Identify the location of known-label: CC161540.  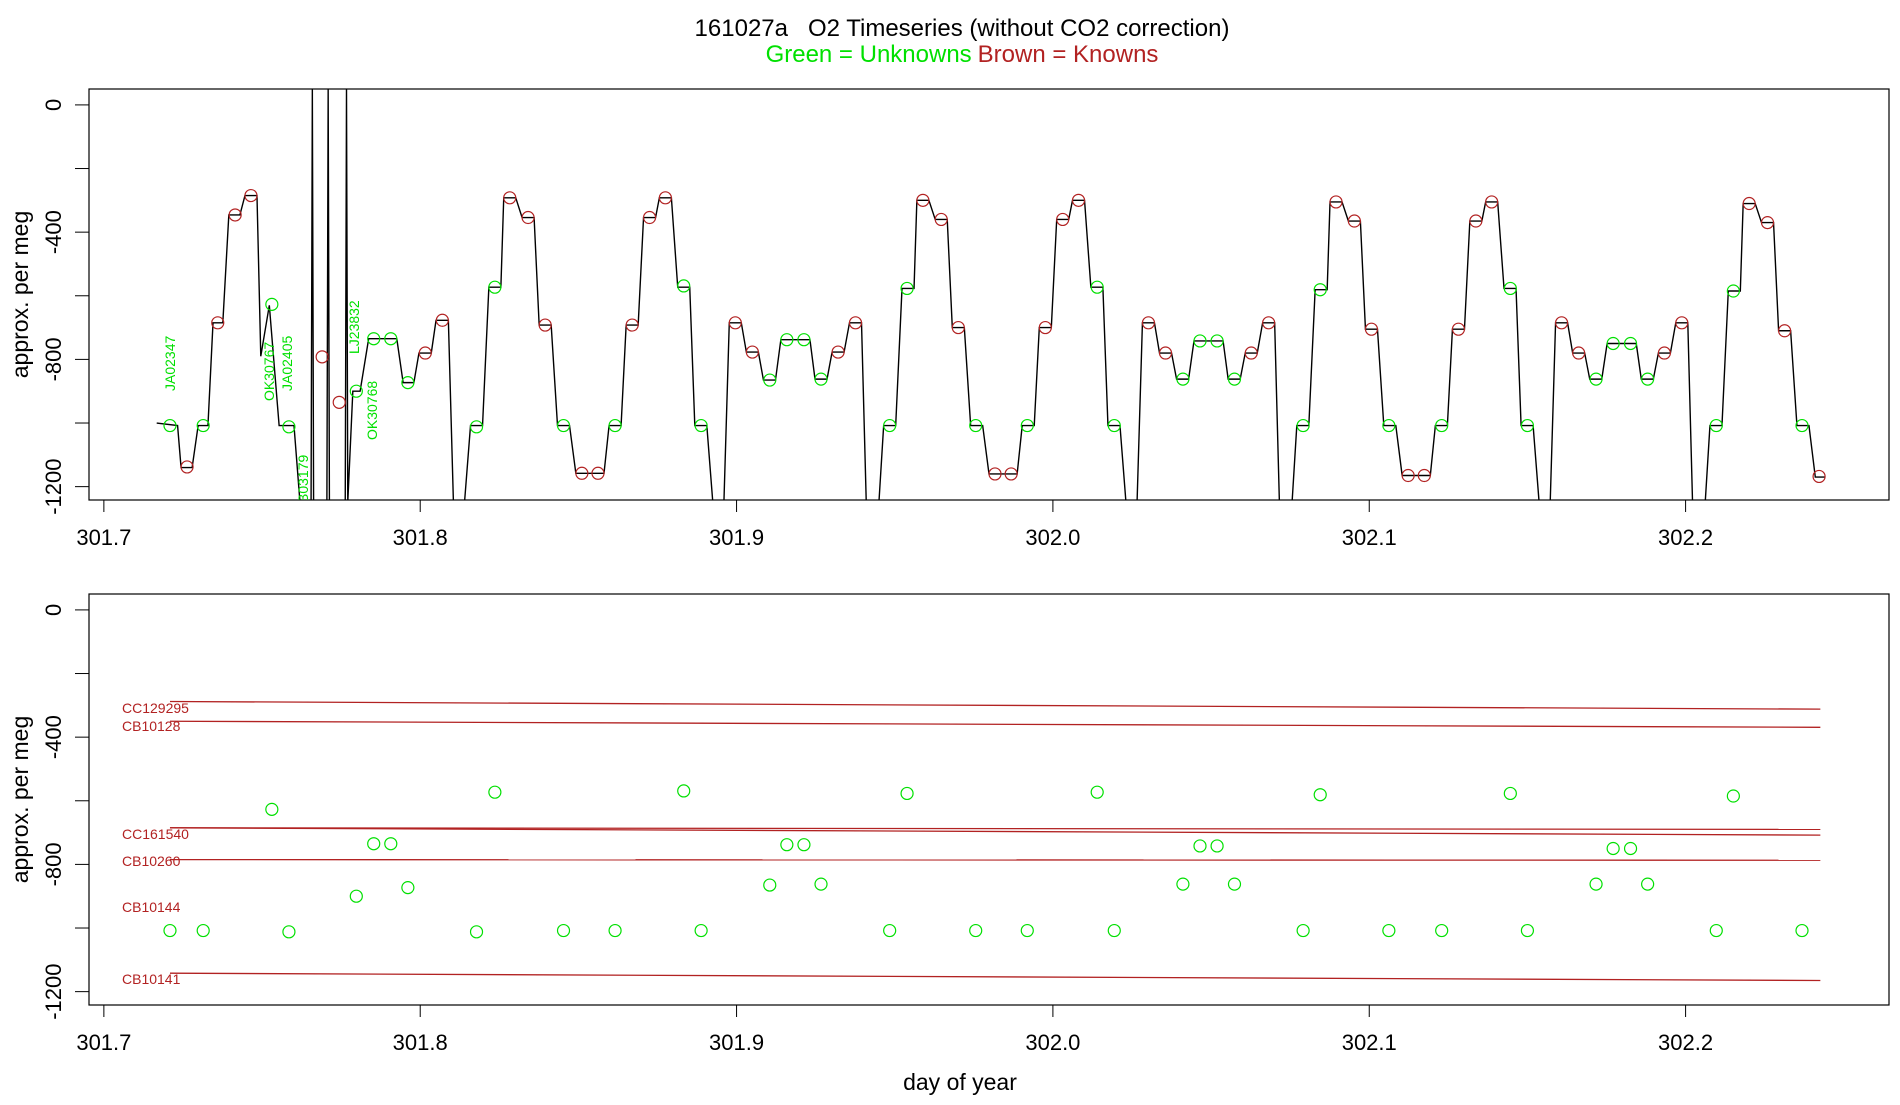
(155, 834).